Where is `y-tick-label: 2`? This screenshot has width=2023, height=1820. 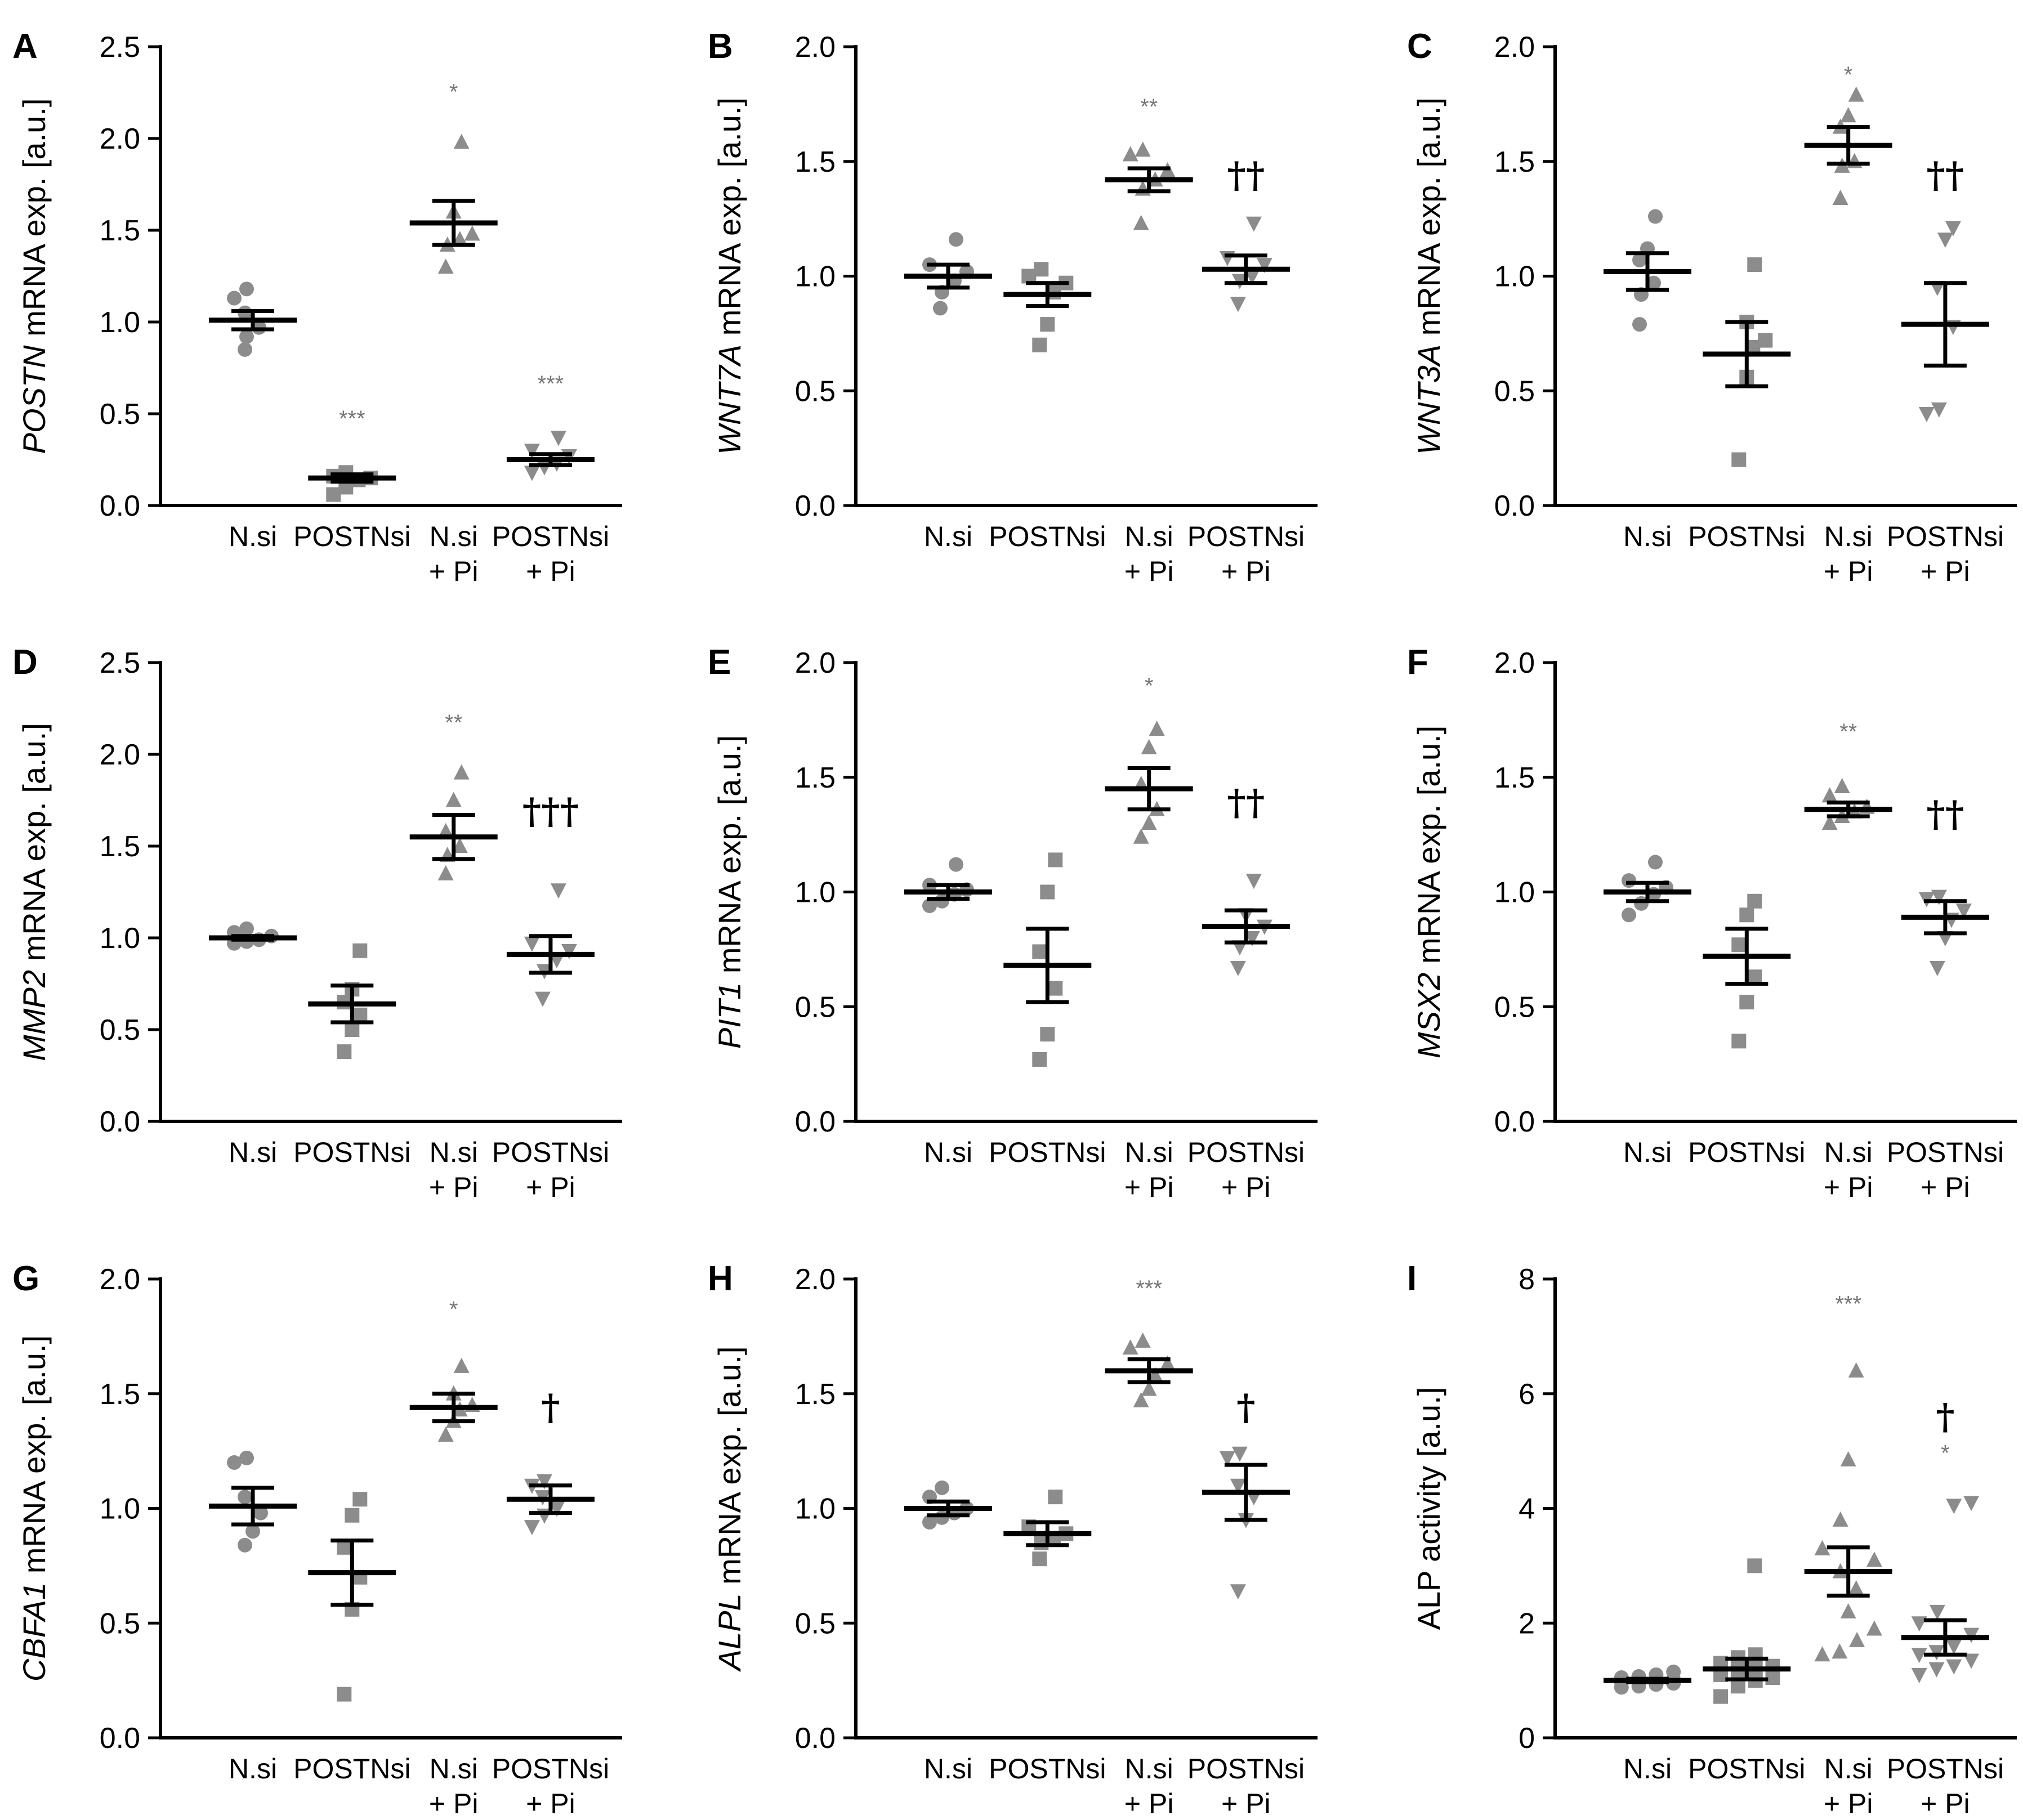
y-tick-label: 2 is located at coordinates (1527, 1623).